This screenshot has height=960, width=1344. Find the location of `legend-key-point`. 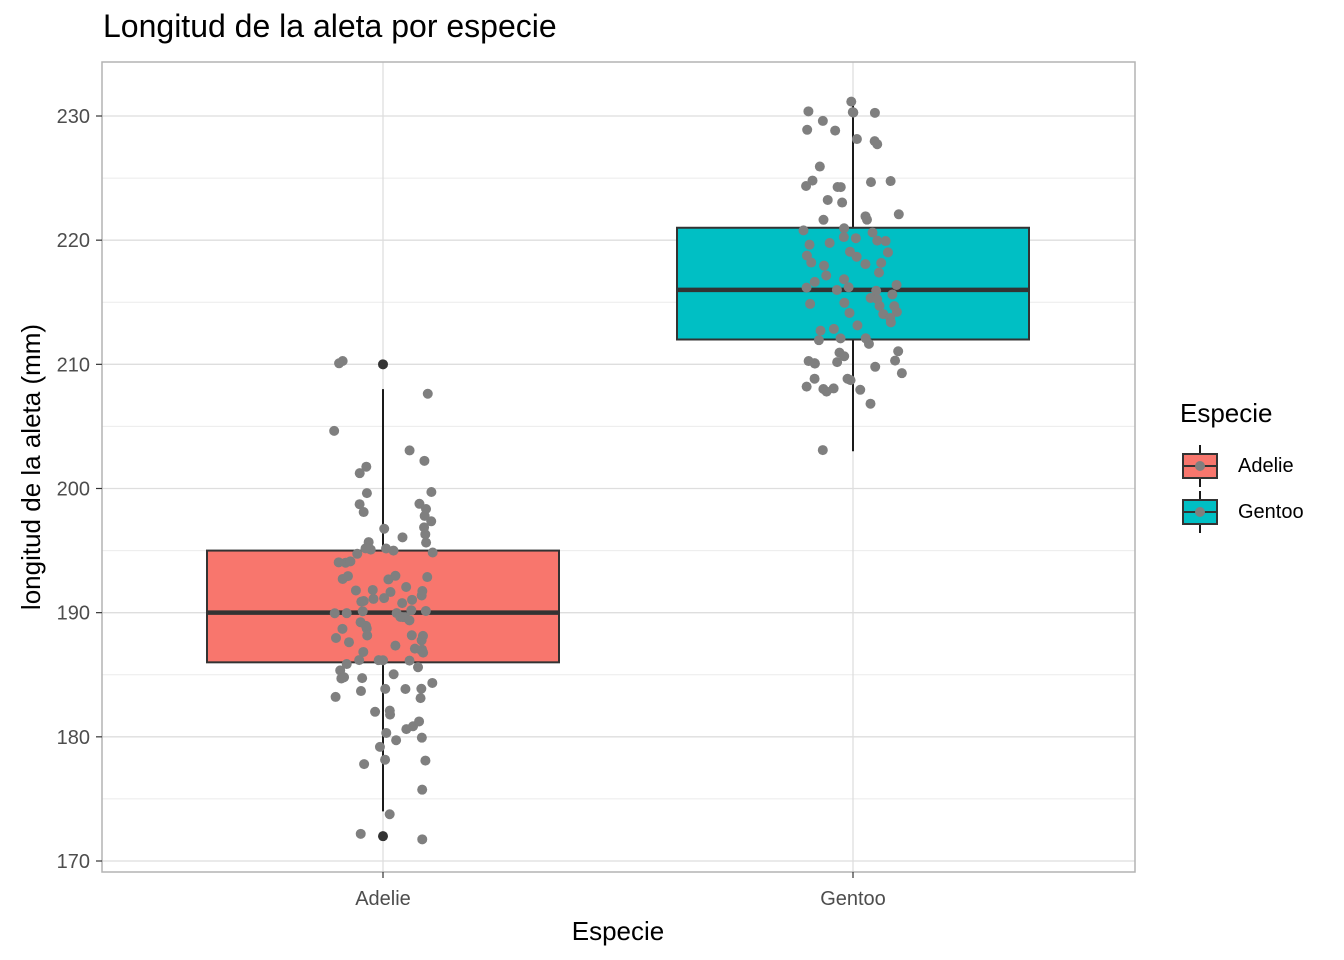

legend-key-point is located at coordinates (1200, 466).